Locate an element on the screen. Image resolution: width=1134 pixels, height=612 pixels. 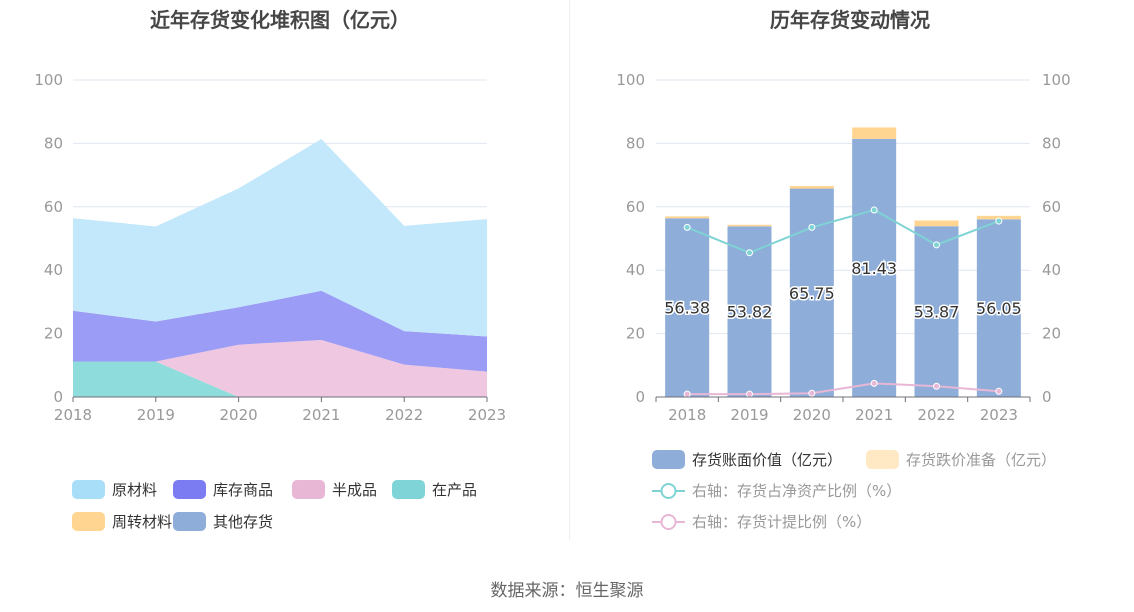
legend-label: 存货跌价准备（亿元） is located at coordinates (981, 460).